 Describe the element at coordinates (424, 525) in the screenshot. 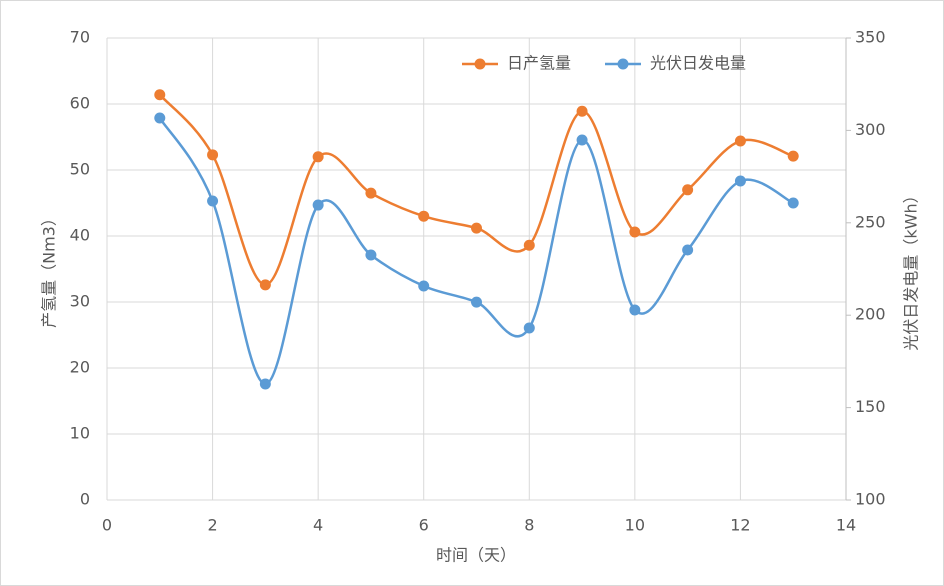

I see `x-tick-label: 6` at that location.